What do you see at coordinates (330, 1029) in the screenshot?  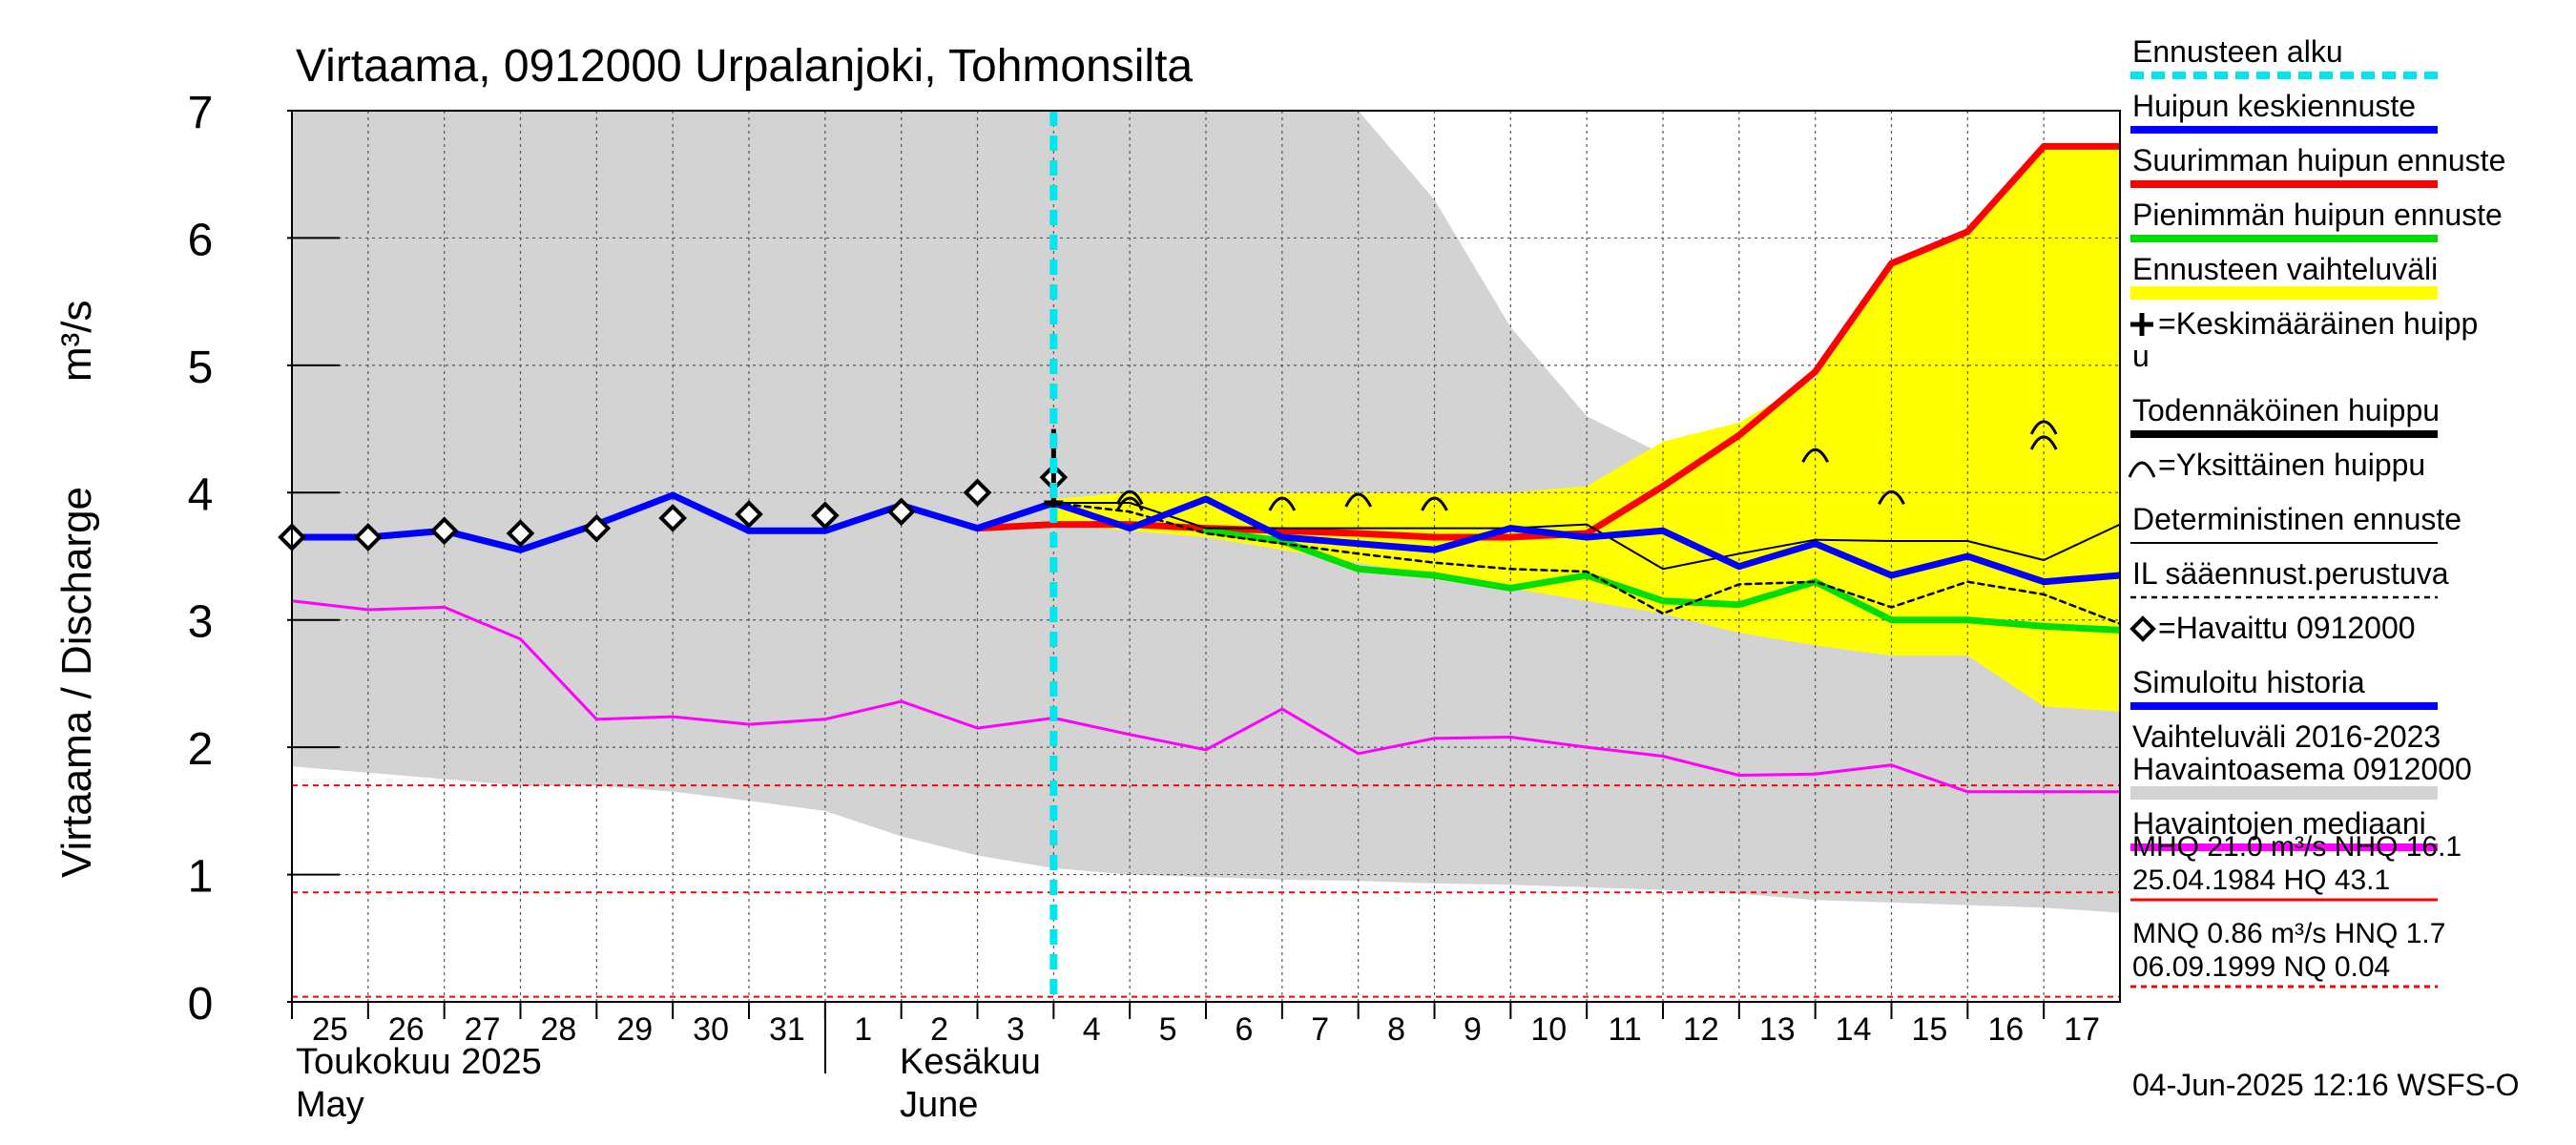 I see `x-tick-label: 25` at bounding box center [330, 1029].